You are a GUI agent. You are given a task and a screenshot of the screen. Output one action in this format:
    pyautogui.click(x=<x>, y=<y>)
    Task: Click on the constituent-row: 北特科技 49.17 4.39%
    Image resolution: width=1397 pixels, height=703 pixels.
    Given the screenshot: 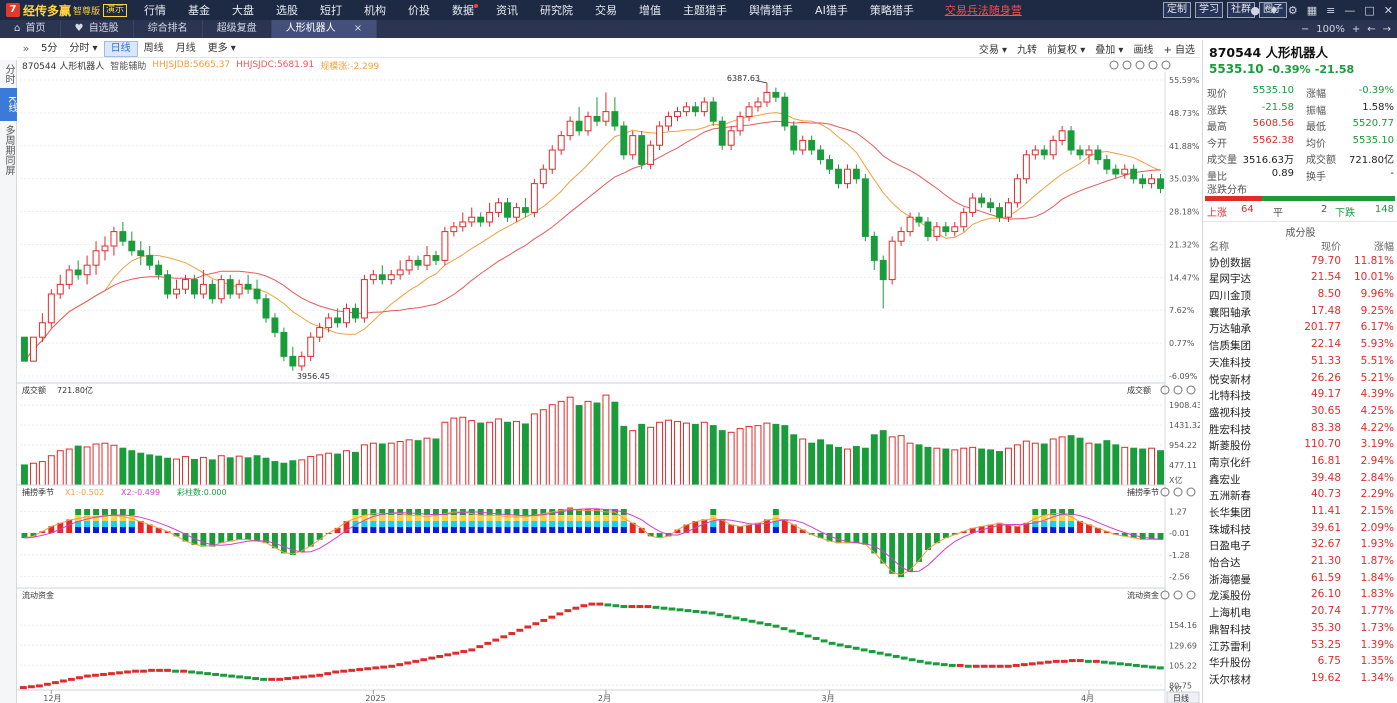 What is the action you would take?
    pyautogui.click(x=1300, y=394)
    